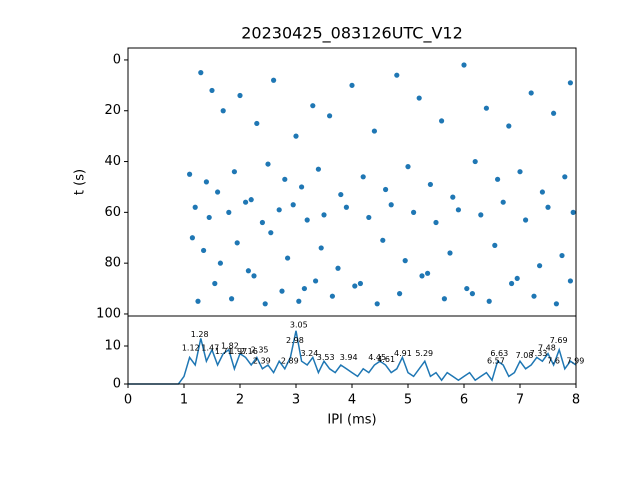  Describe the element at coordinates (296, 400) in the screenshot. I see `x-tick-label: 3` at that location.